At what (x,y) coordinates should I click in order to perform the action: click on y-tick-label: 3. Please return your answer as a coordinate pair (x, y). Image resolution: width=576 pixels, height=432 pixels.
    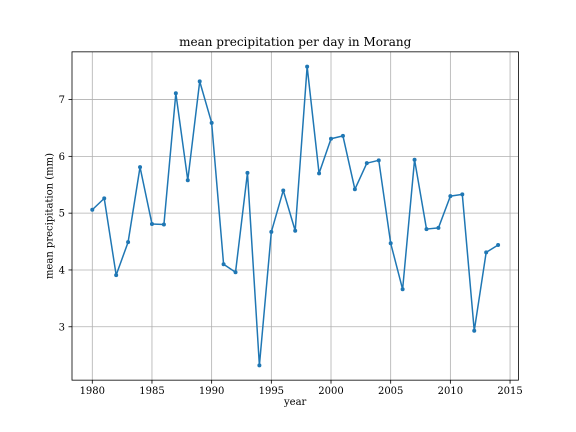
    Looking at the image, I should click on (62, 327).